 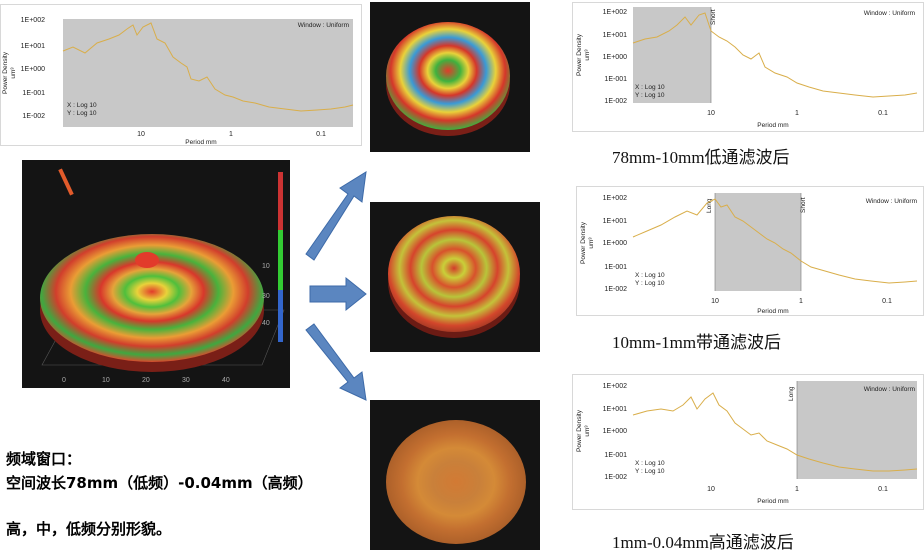 I want to click on surface-3d-main: 10 30 40 0 10 20 30 40, so click(x=156, y=274).